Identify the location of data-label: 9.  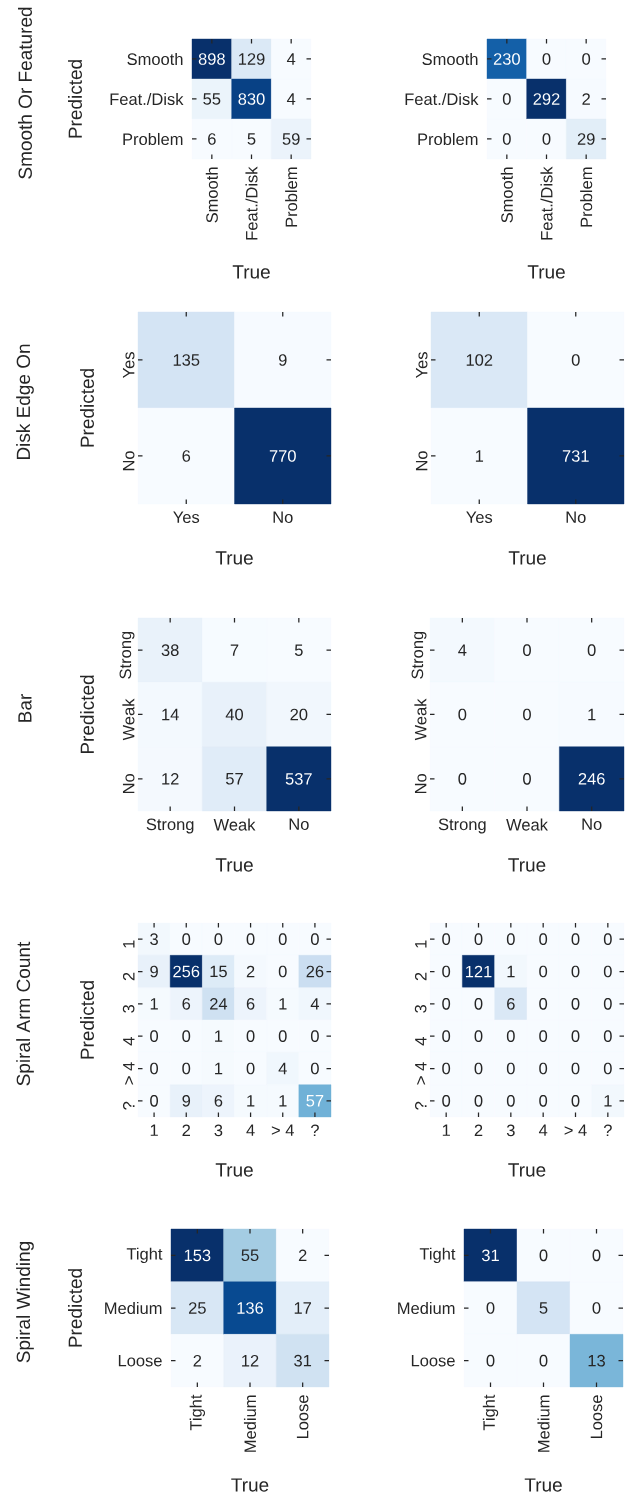
(186, 1101).